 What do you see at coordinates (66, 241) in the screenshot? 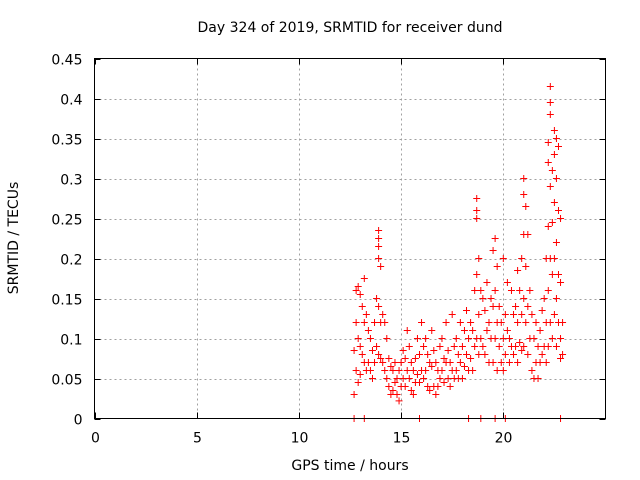
I see `y-tick-labels: 0 0.05 0.1 0.15 0.2 0.25 0.3 0.35 0.4 0.45` at bounding box center [66, 241].